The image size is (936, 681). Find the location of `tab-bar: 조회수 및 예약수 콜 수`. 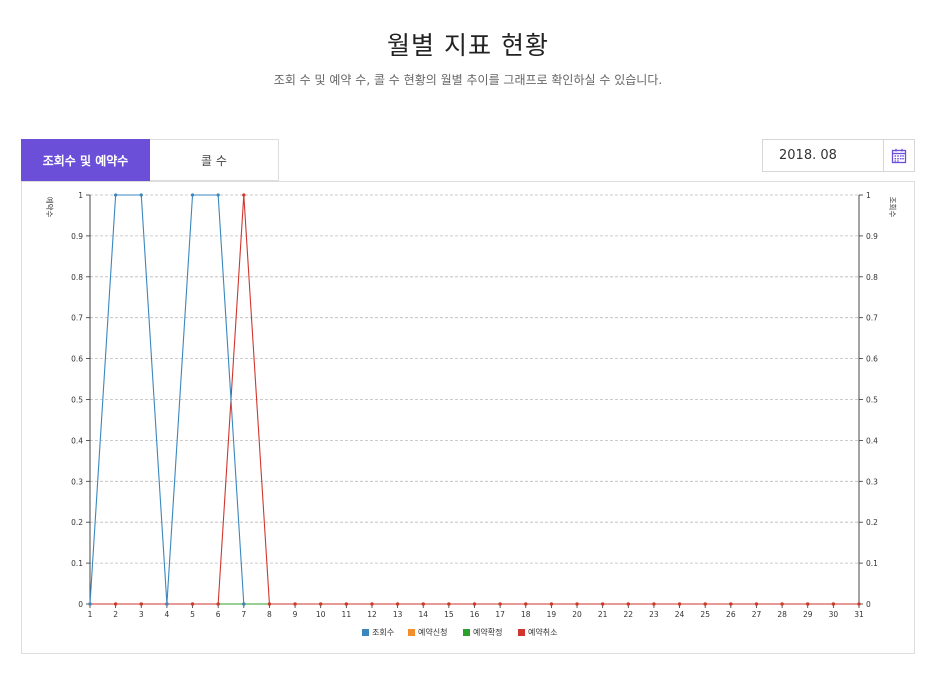

tab-bar: 조회수 및 예약수 콜 수 is located at coordinates (150, 160).